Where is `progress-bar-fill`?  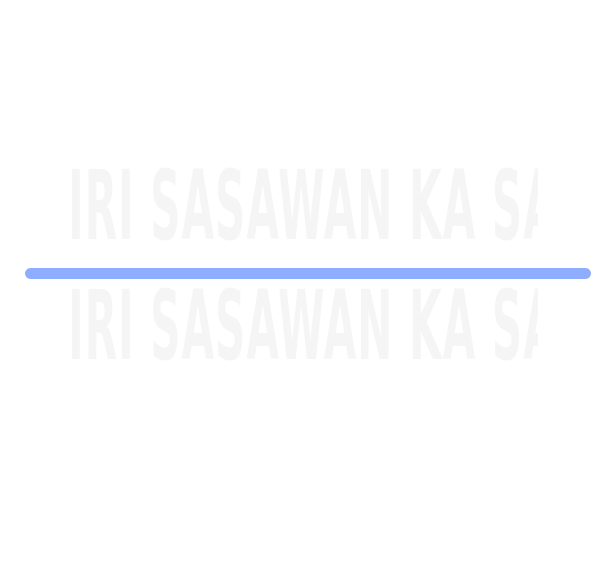 progress-bar-fill is located at coordinates (308, 273).